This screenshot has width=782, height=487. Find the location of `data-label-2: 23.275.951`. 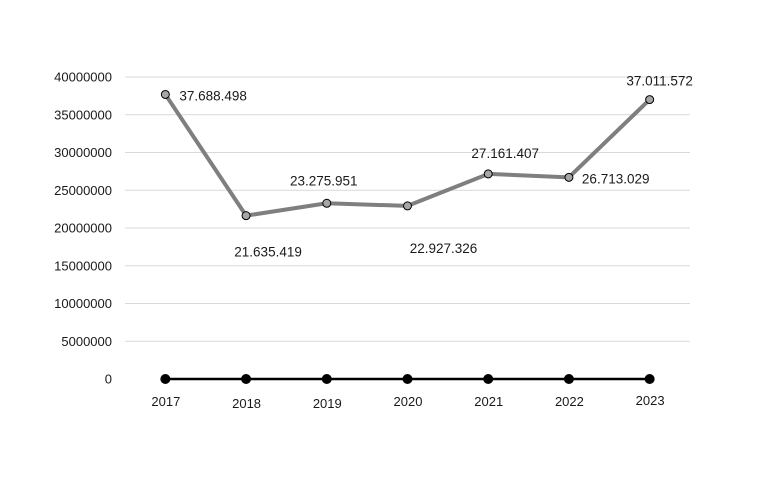

data-label-2: 23.275.951 is located at coordinates (324, 180).